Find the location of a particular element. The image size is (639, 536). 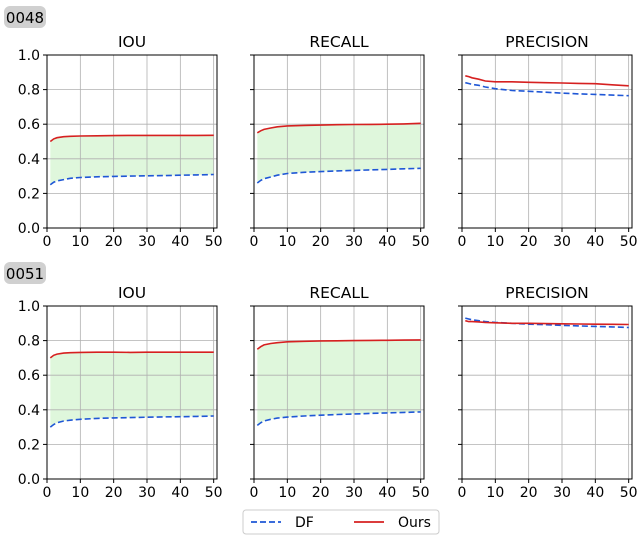

subplot-0051-precision: 0 10 20 30 40 50 PRECISION is located at coordinates (548, 392).